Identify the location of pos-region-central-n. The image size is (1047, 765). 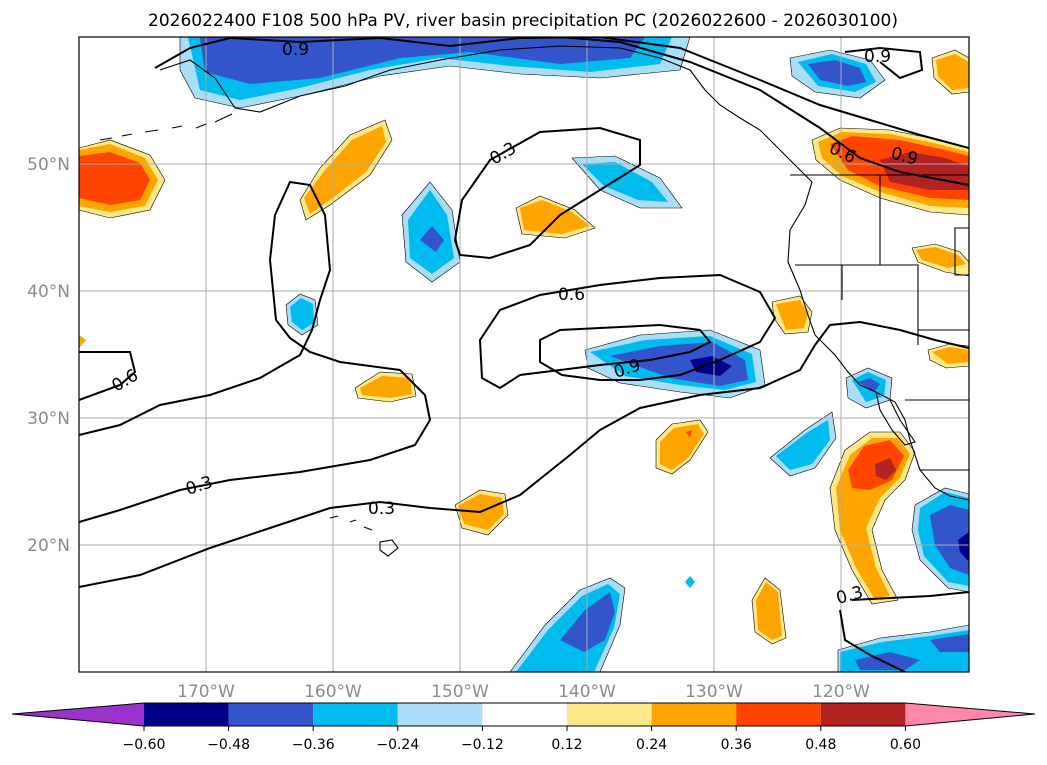
(555, 217).